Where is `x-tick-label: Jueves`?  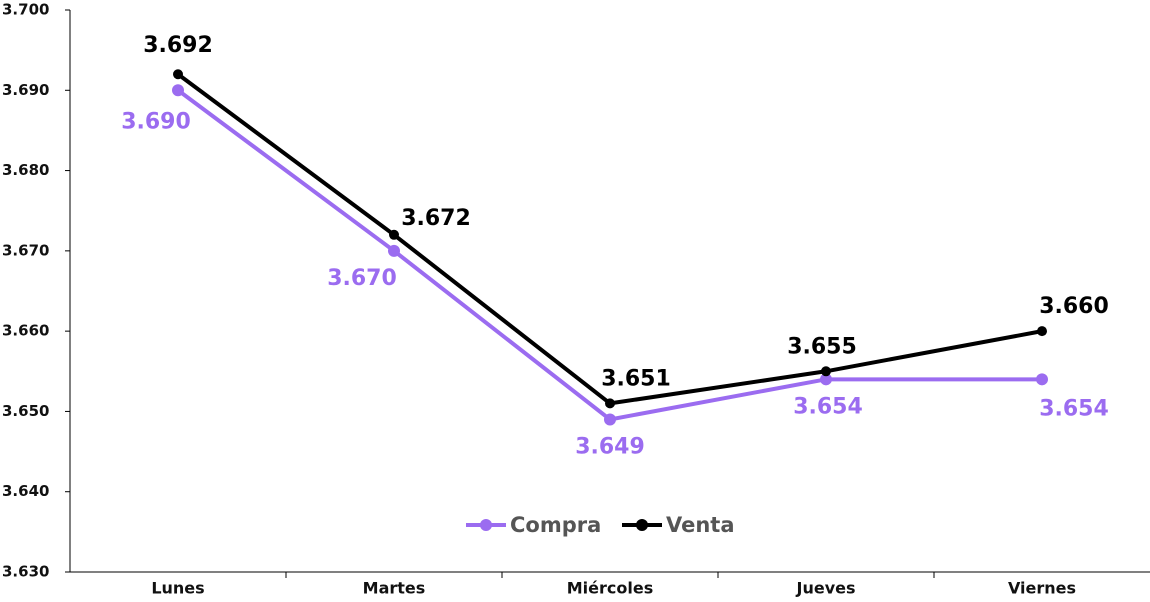
x-tick-label: Jueves is located at coordinates (826, 588).